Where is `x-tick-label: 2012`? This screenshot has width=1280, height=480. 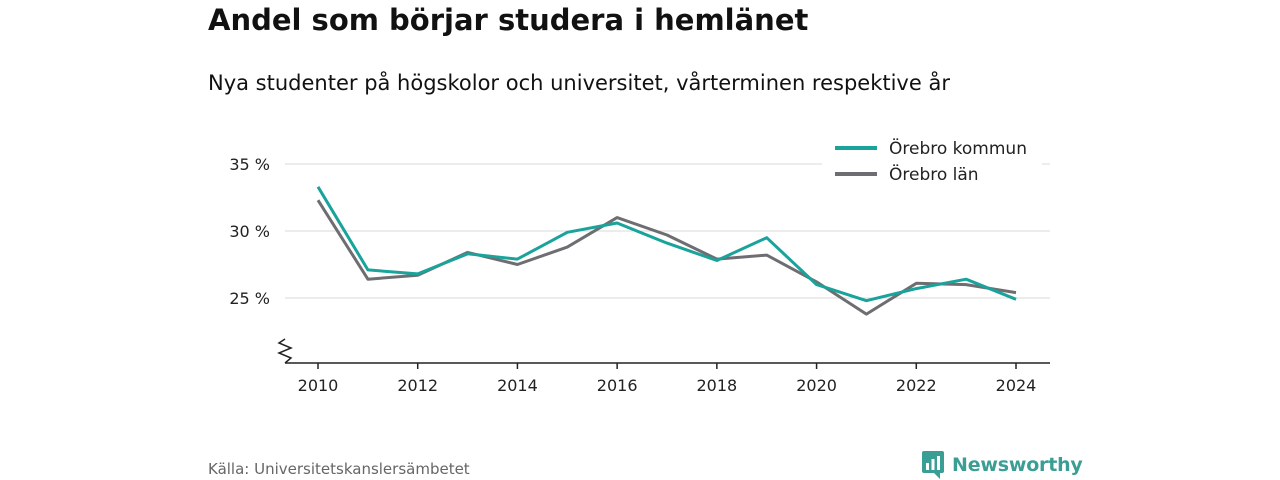 x-tick-label: 2012 is located at coordinates (417, 385).